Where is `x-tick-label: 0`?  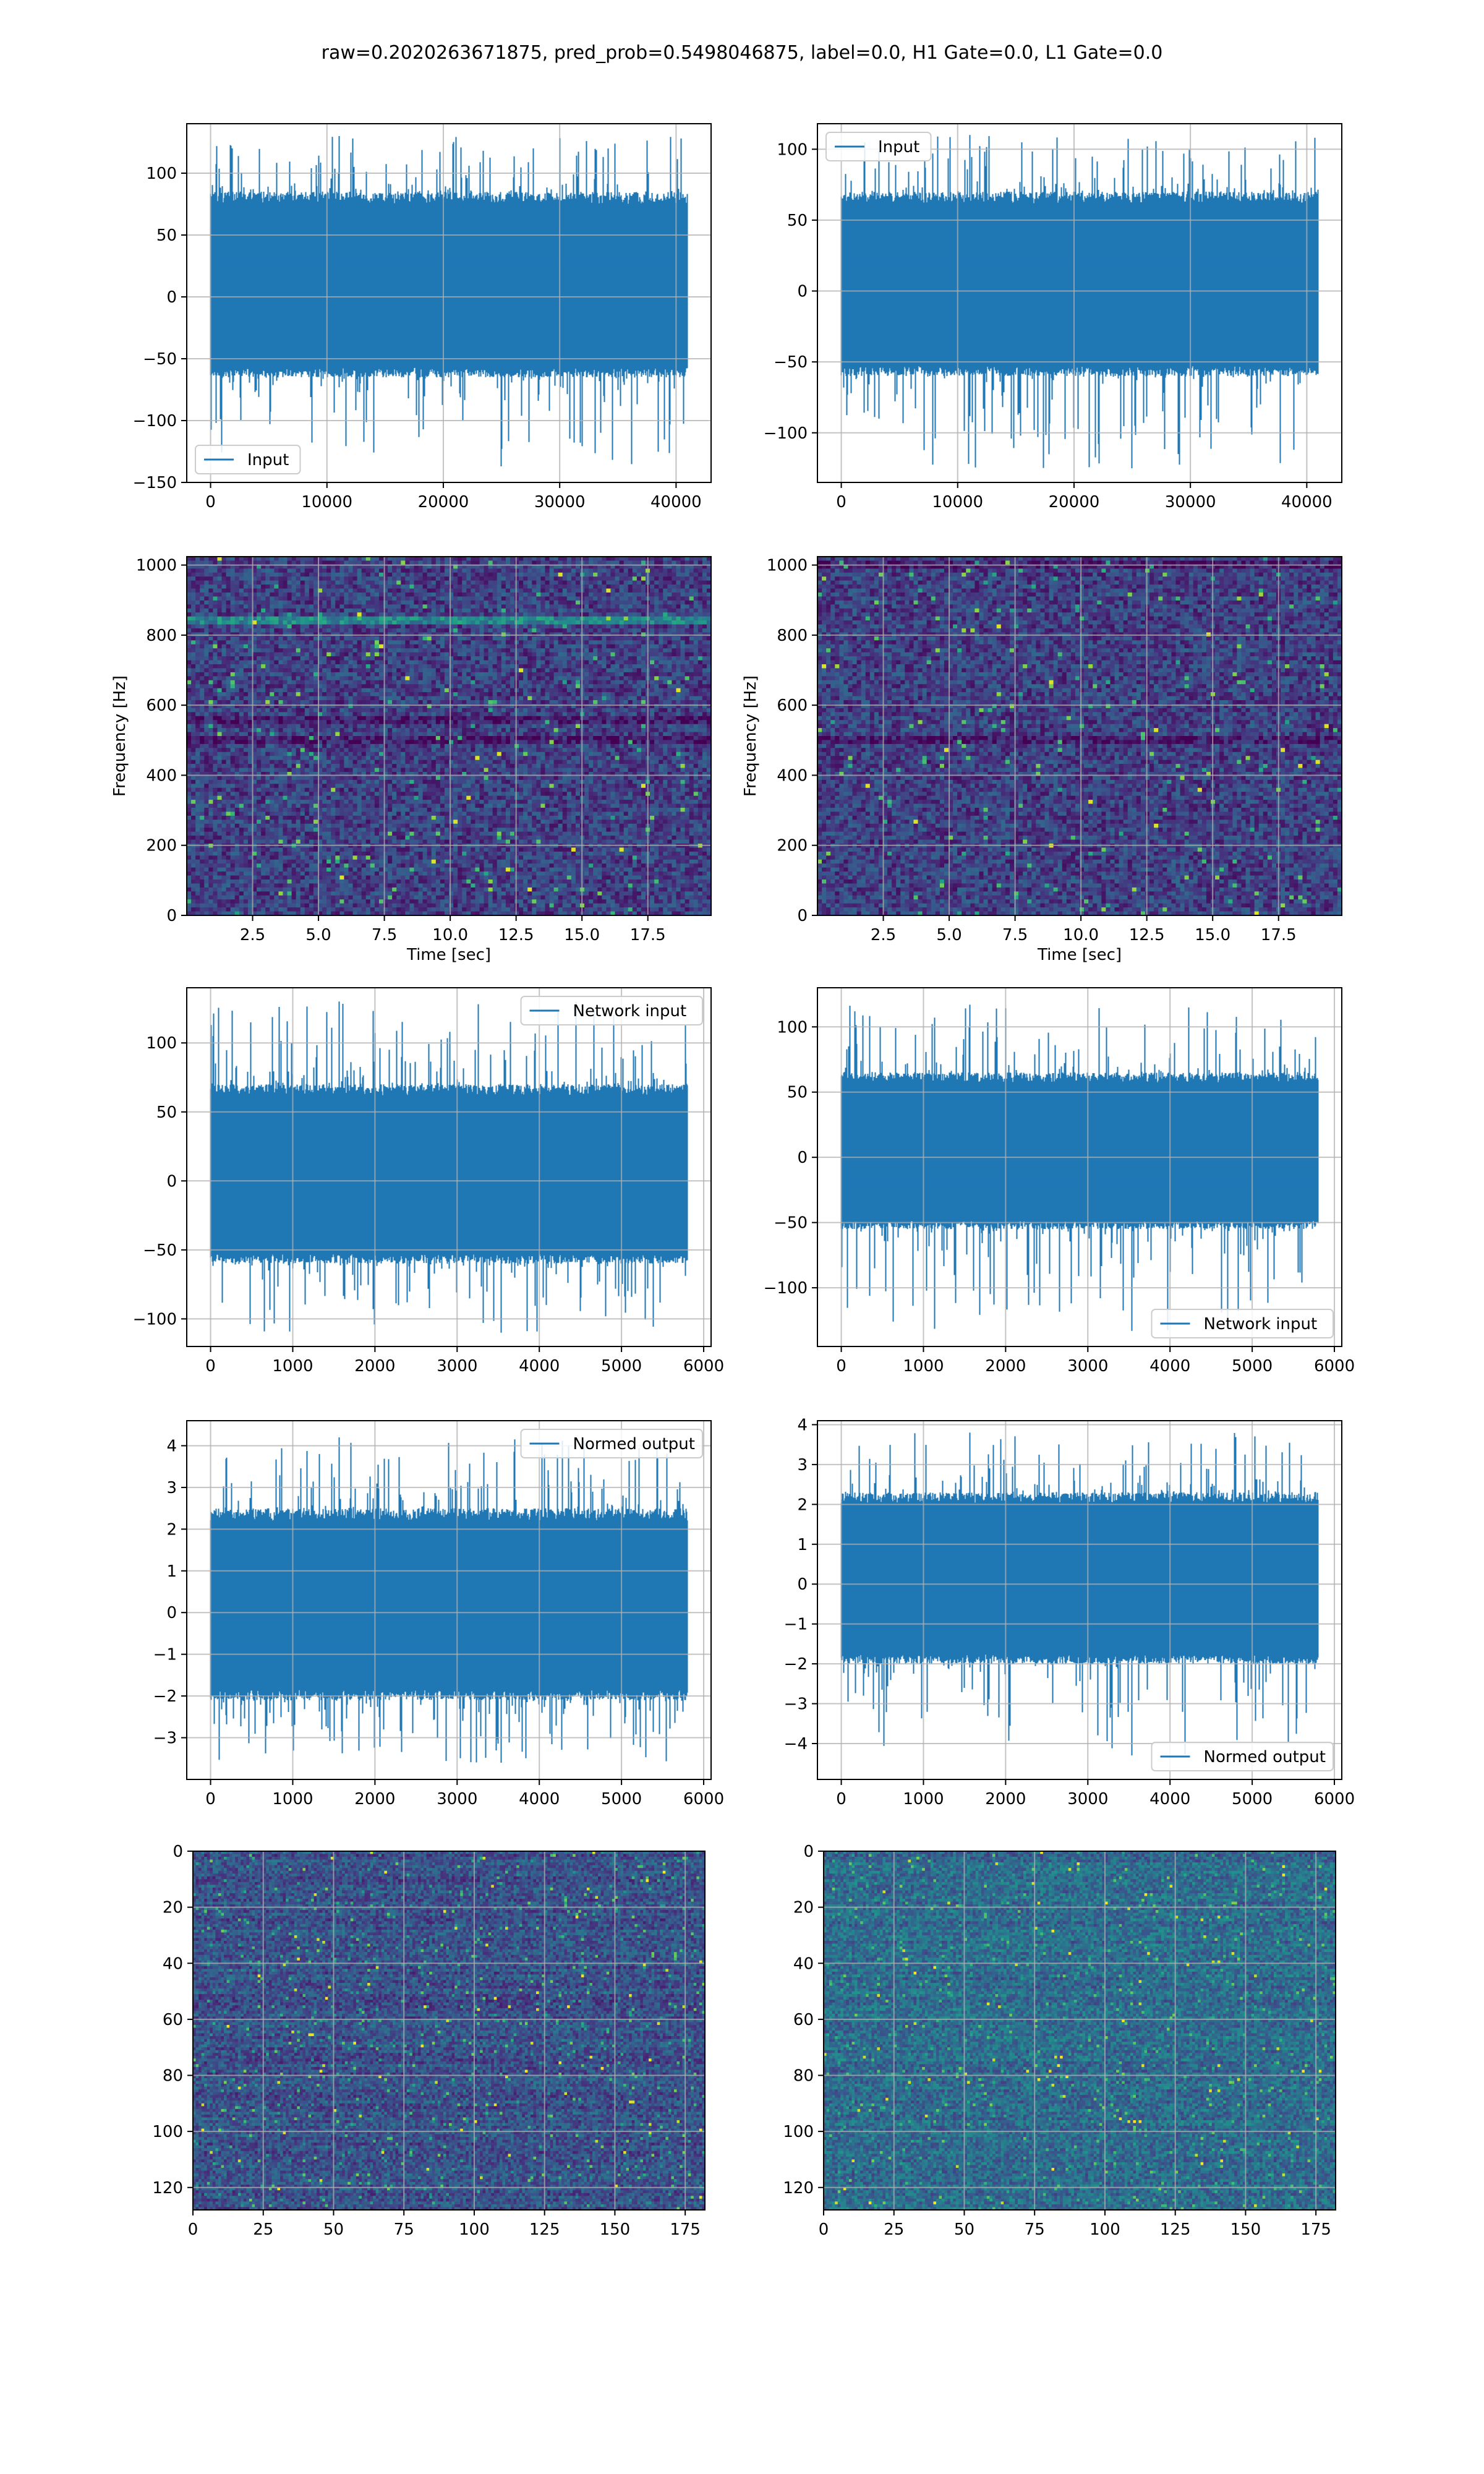 x-tick-label: 0 is located at coordinates (824, 2229).